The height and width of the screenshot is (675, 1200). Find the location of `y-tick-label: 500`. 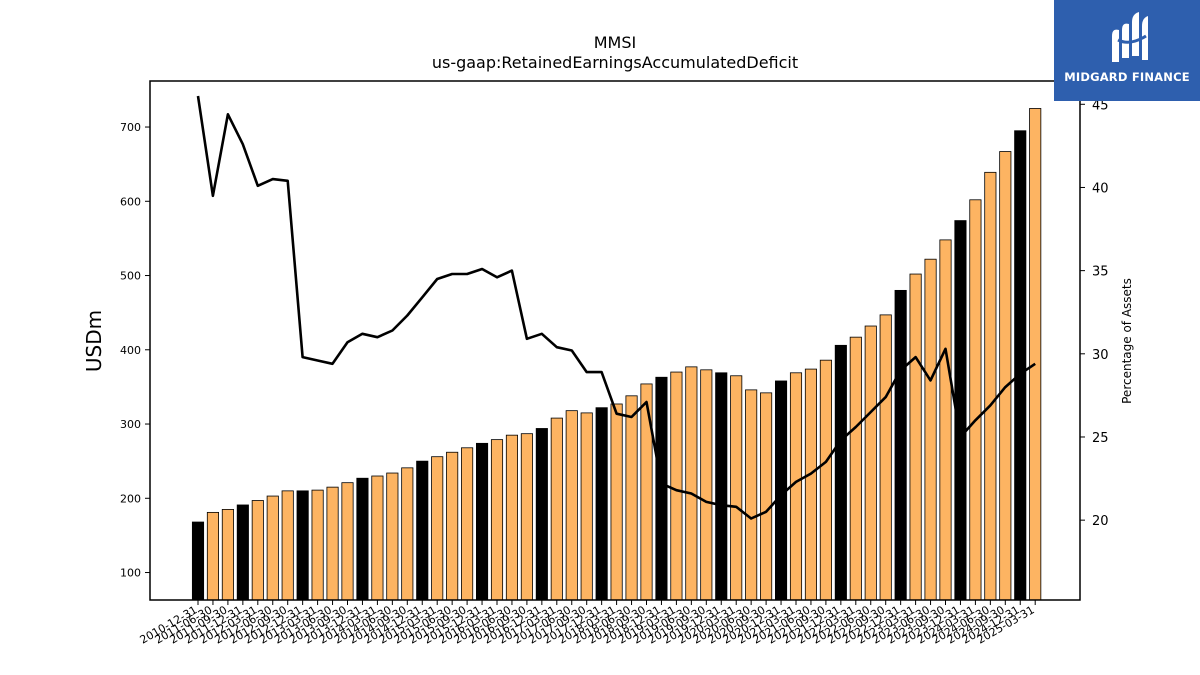

y-tick-label: 500 is located at coordinates (130, 276).